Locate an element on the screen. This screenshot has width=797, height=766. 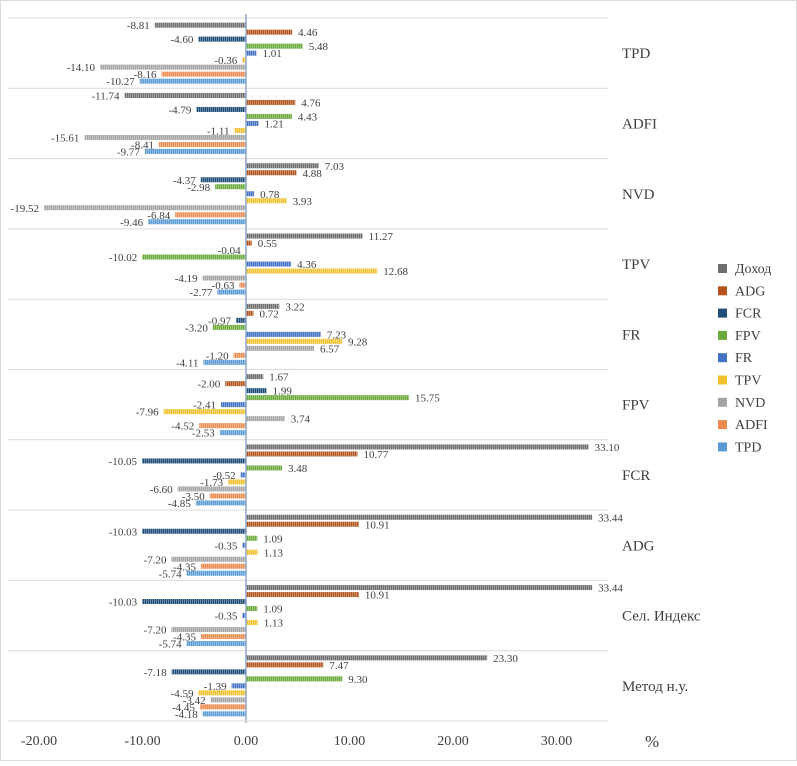
category-label-сел-индекс: Сел. Индекс is located at coordinates (661, 617).